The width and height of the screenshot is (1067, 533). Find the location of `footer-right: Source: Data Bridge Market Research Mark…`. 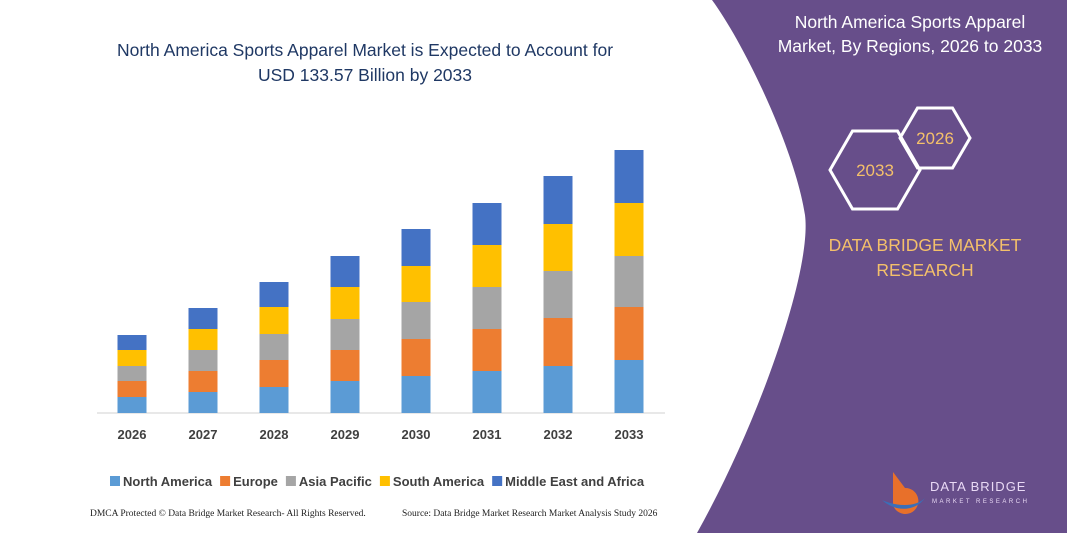

footer-right: Source: Data Bridge Market Research Mark… is located at coordinates (530, 514).